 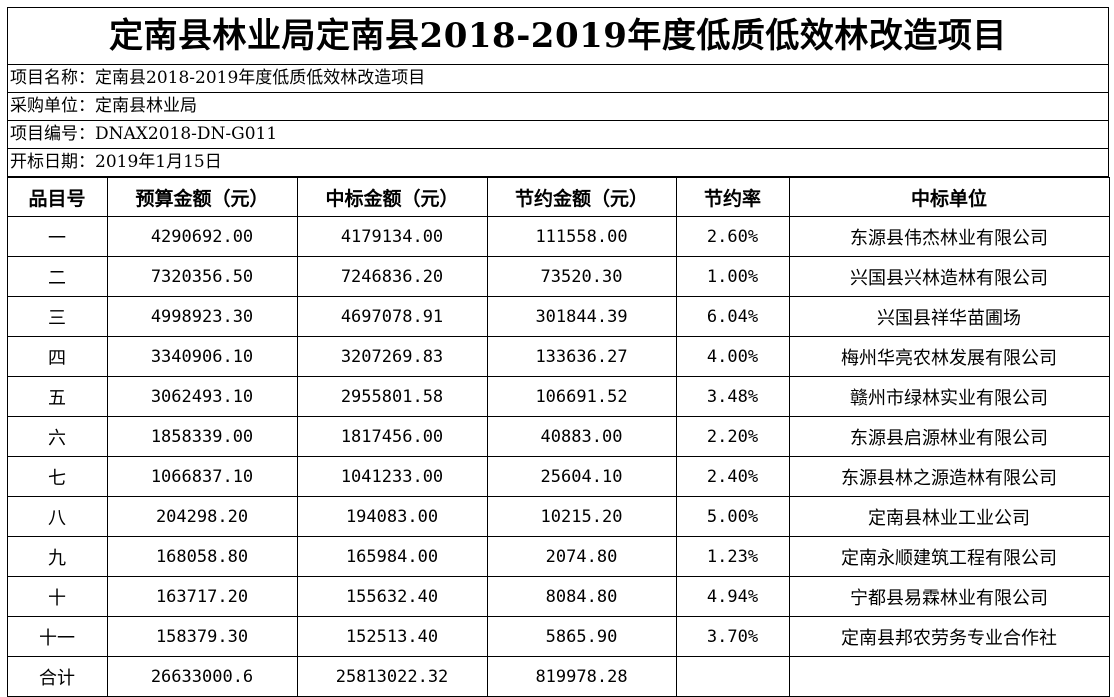 I want to click on saving-cell: 133636.27, so click(x=581, y=356).